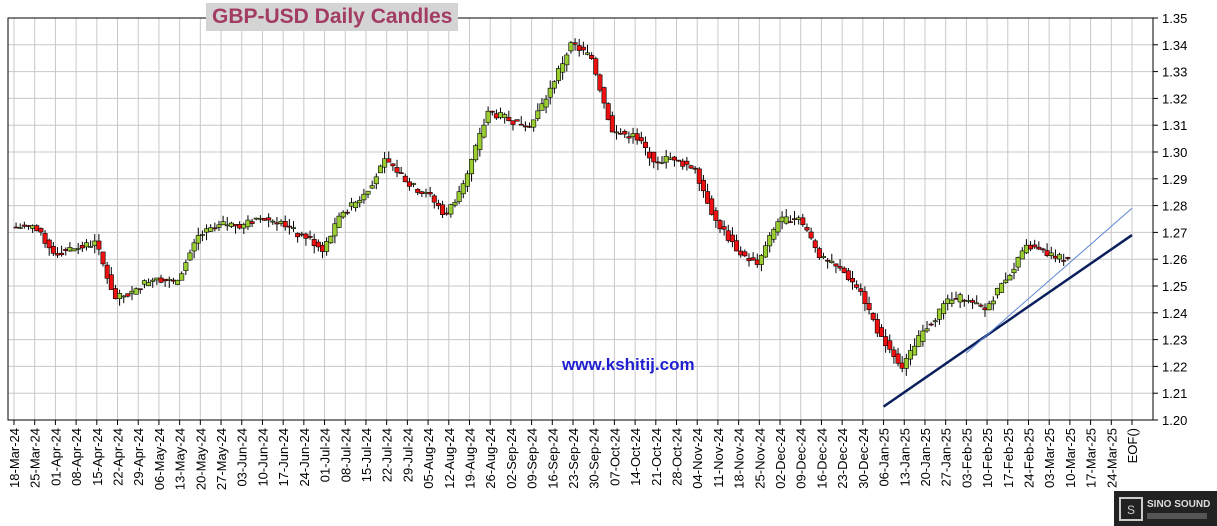 This screenshot has width=1217, height=526. Describe the element at coordinates (304, 457) in the screenshot. I see `x-tick-label: 24-Jun-24` at that location.